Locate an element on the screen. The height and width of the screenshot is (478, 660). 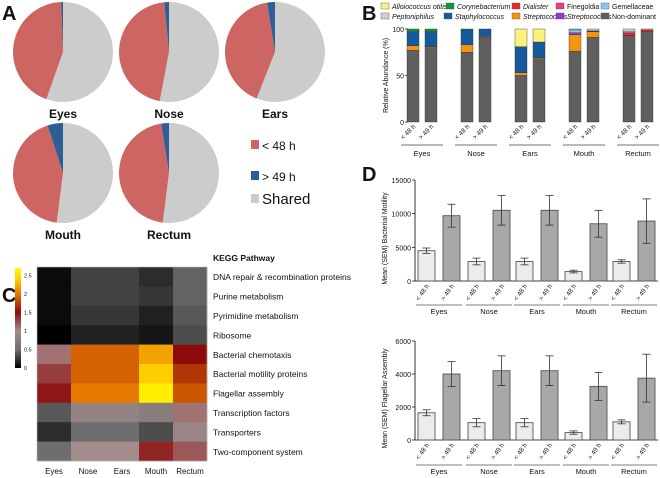
pie-label: Nose is located at coordinates (169, 114).